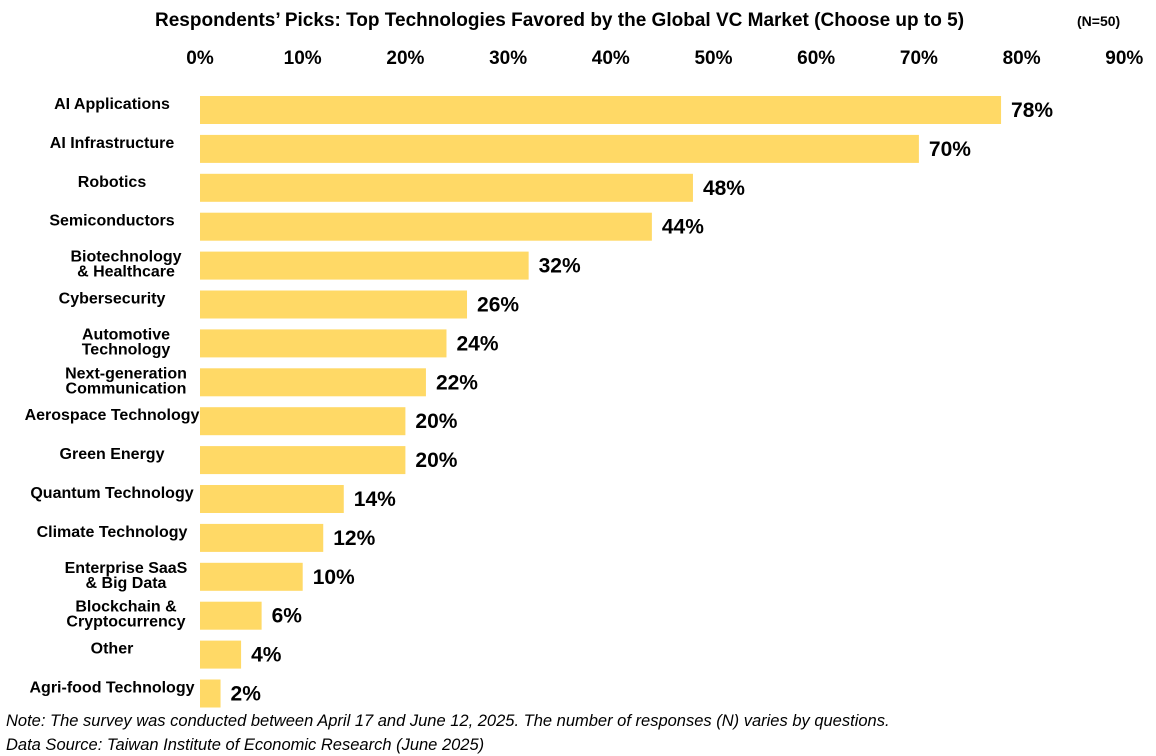  I want to click on category-label: Semiconductors, so click(111, 221).